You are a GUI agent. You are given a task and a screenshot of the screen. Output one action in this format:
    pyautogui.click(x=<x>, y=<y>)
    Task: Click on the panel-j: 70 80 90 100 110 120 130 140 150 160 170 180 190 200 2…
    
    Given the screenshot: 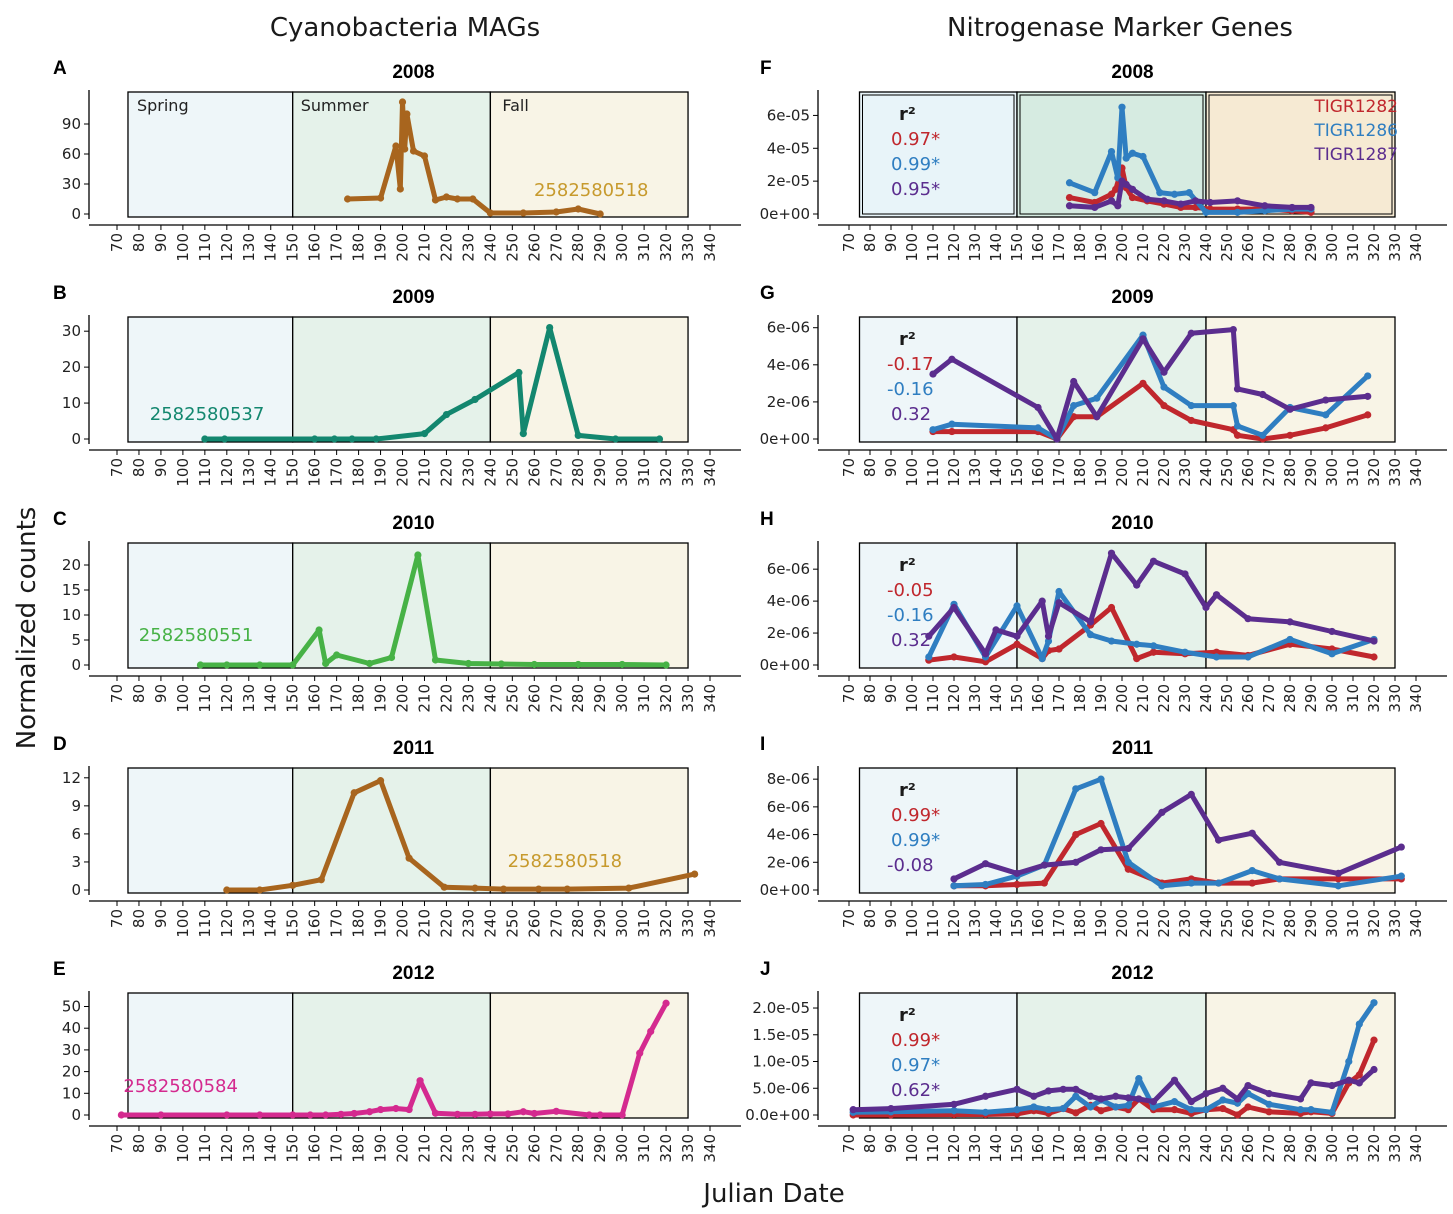 What is the action you would take?
    pyautogui.click(x=1096, y=1061)
    